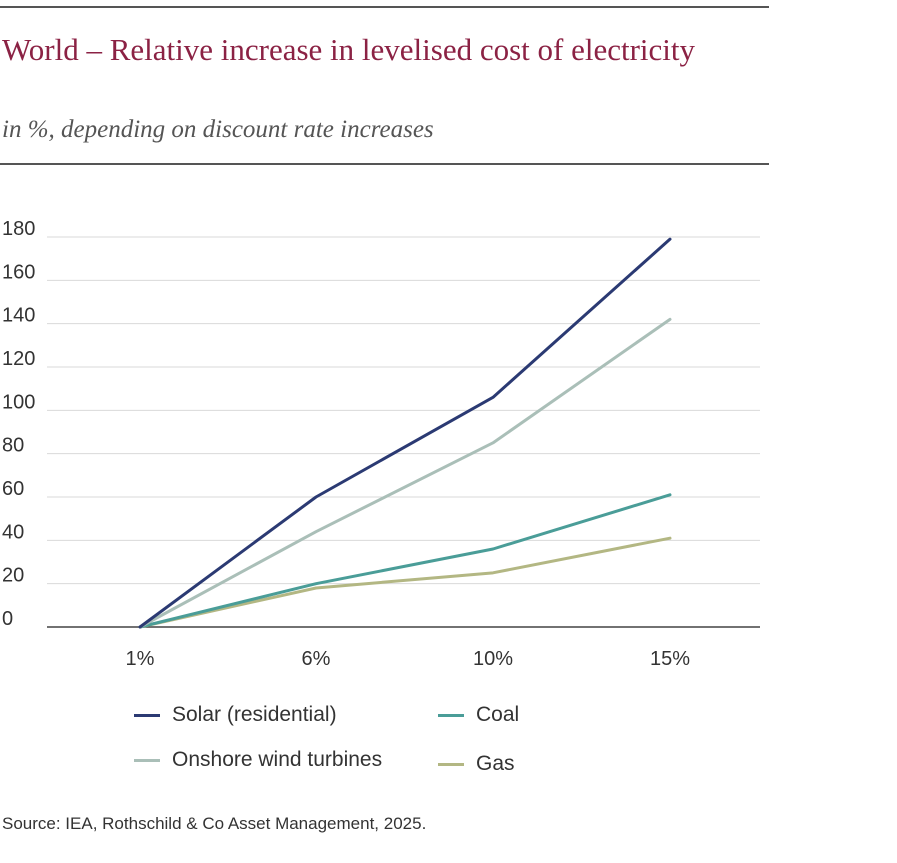 Image resolution: width=897 pixels, height=863 pixels. I want to click on series-line-gas, so click(405, 582).